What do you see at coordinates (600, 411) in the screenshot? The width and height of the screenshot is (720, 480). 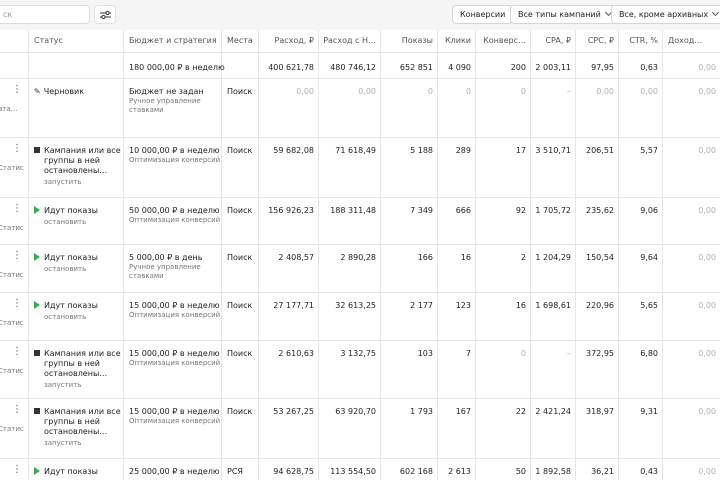 I see `cpc-value: 318,97` at bounding box center [600, 411].